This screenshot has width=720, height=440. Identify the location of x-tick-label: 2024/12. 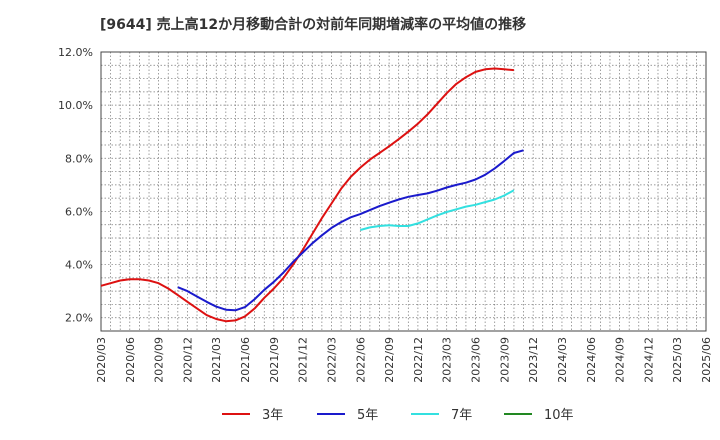
(648, 360).